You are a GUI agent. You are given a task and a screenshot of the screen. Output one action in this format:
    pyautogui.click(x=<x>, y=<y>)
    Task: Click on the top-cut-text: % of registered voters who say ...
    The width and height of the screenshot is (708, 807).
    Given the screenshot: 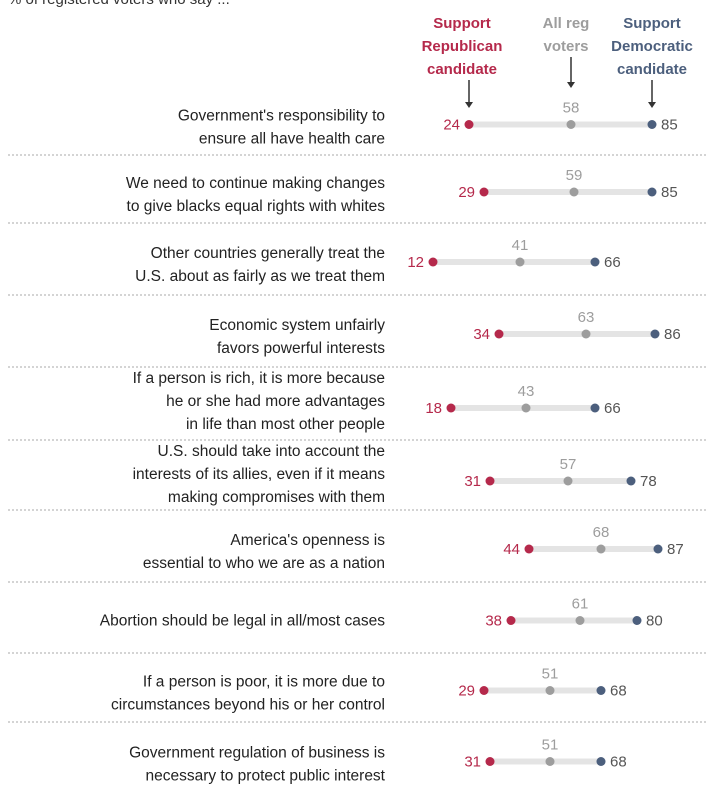 What is the action you would take?
    pyautogui.click(x=119, y=4)
    